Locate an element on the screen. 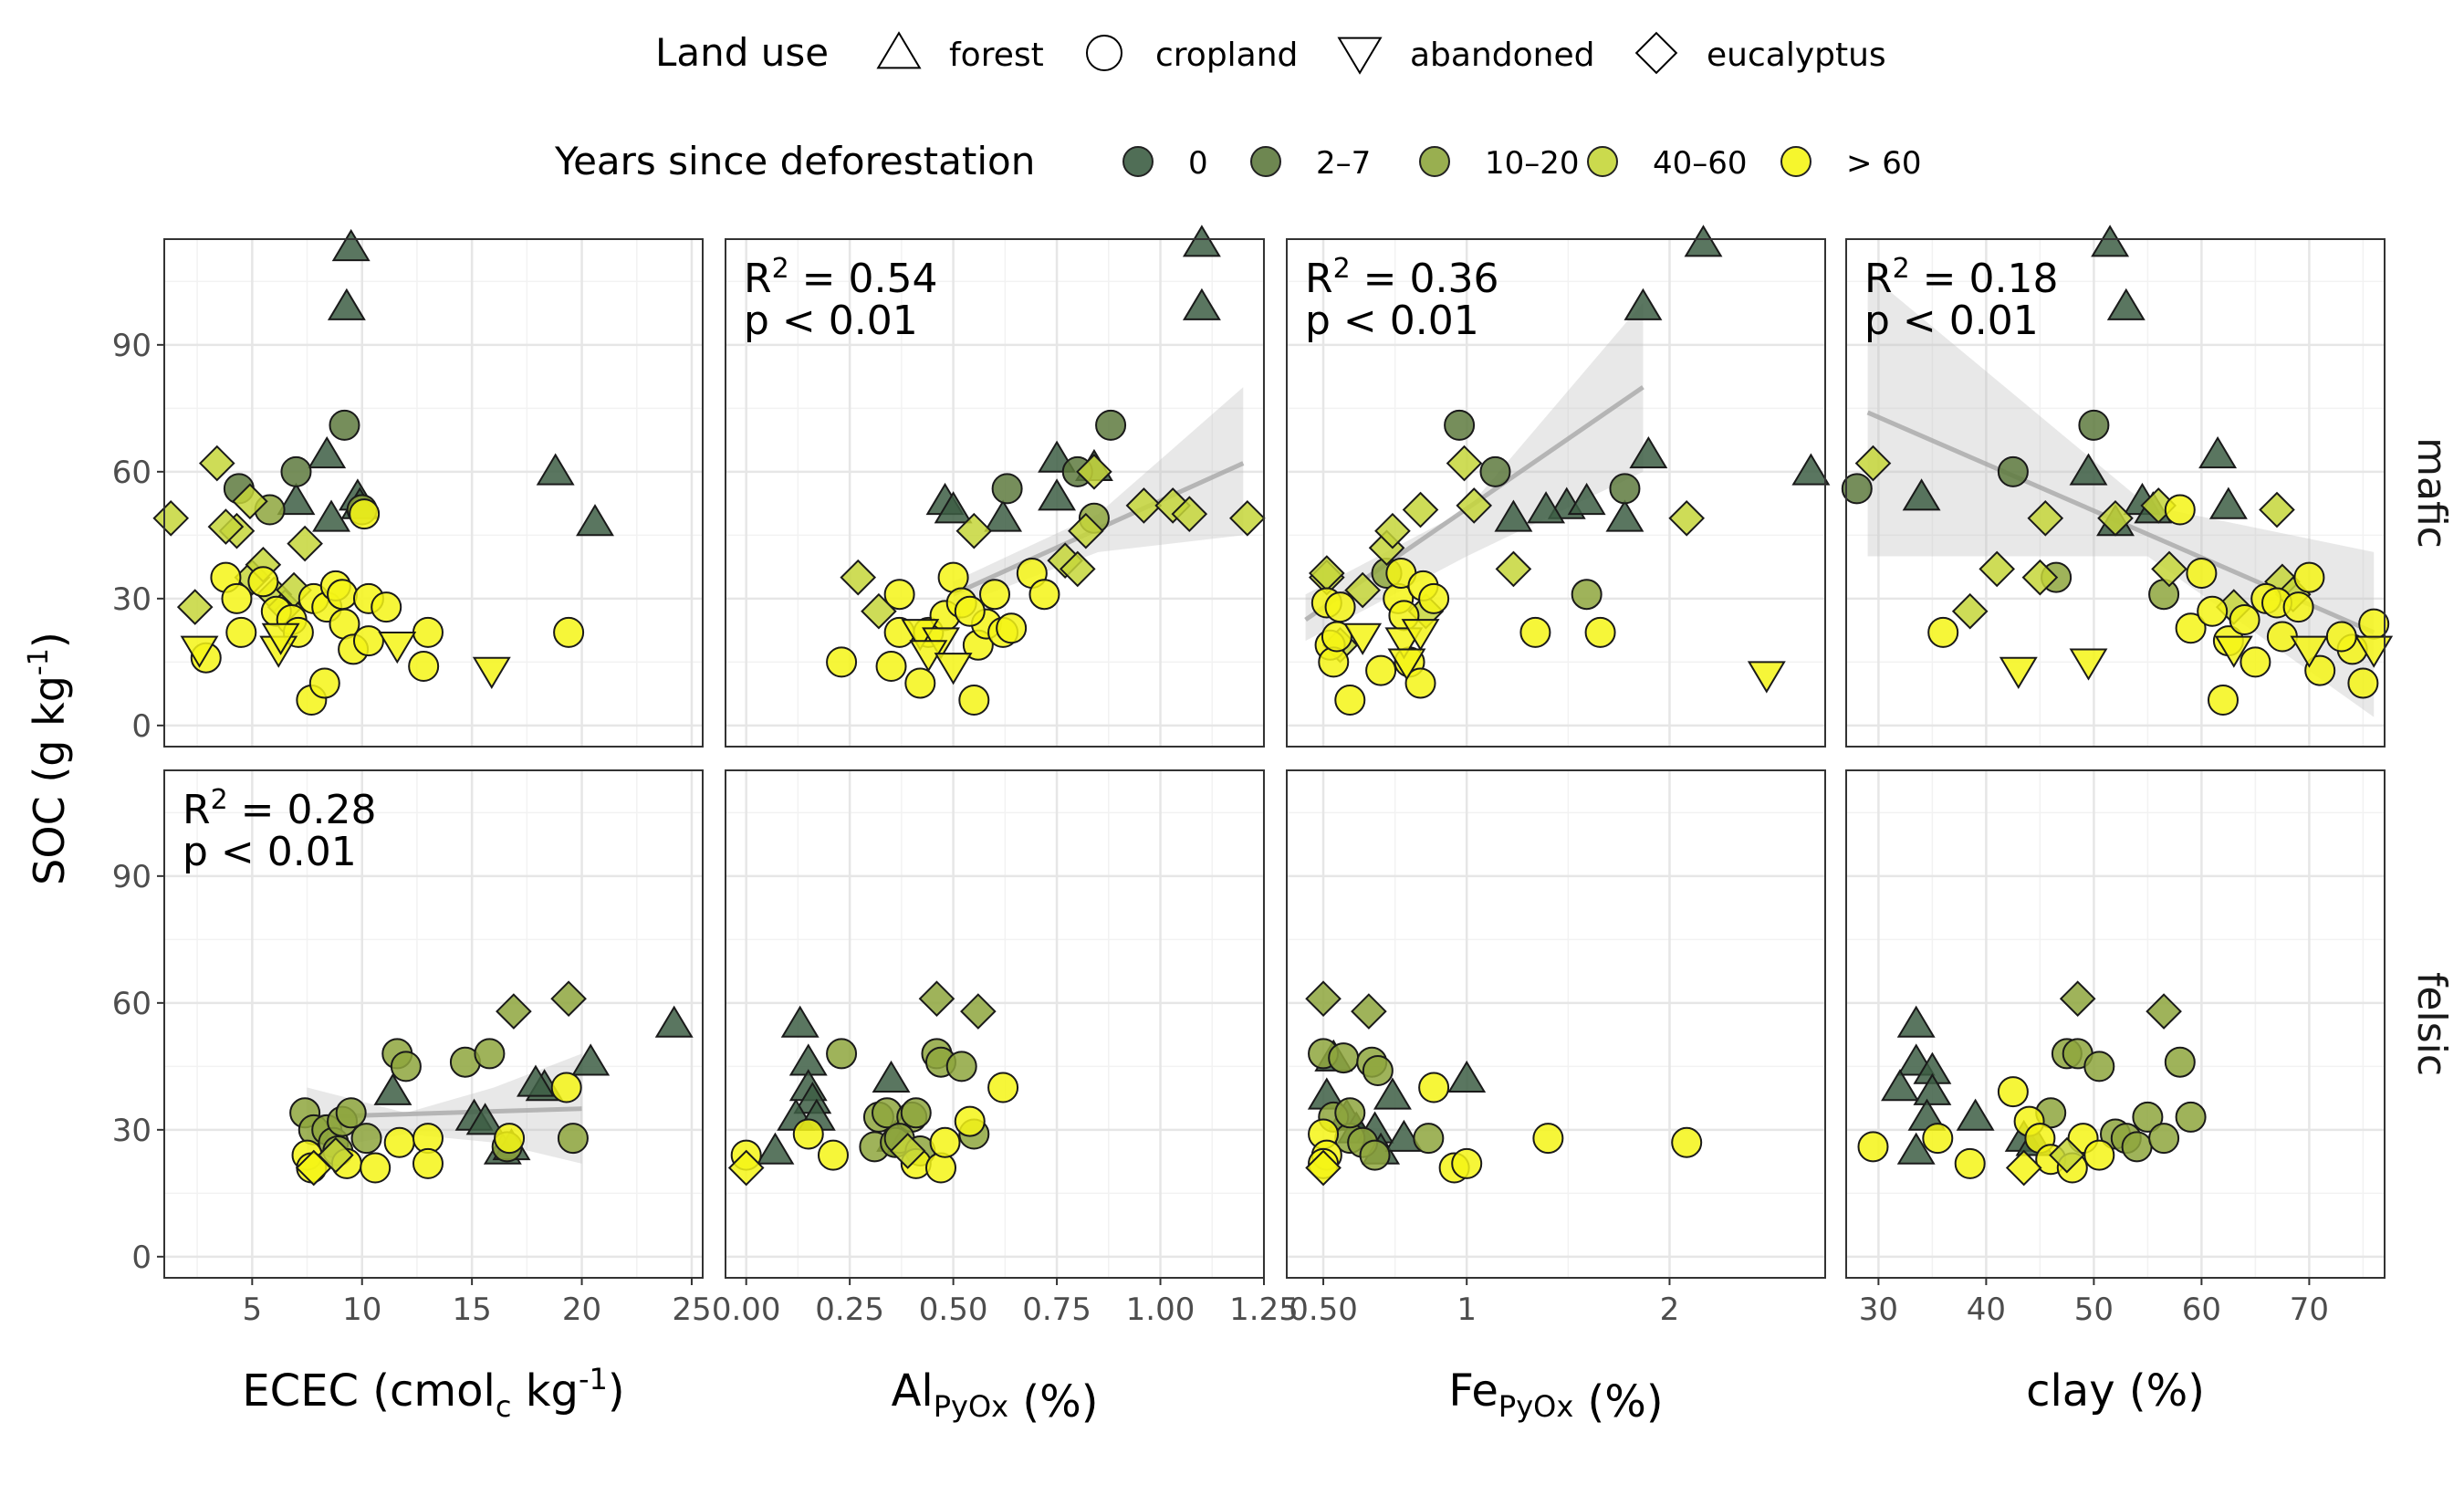 This screenshot has height=1506, width=2464. legend-label-forest: forest is located at coordinates (996, 55).